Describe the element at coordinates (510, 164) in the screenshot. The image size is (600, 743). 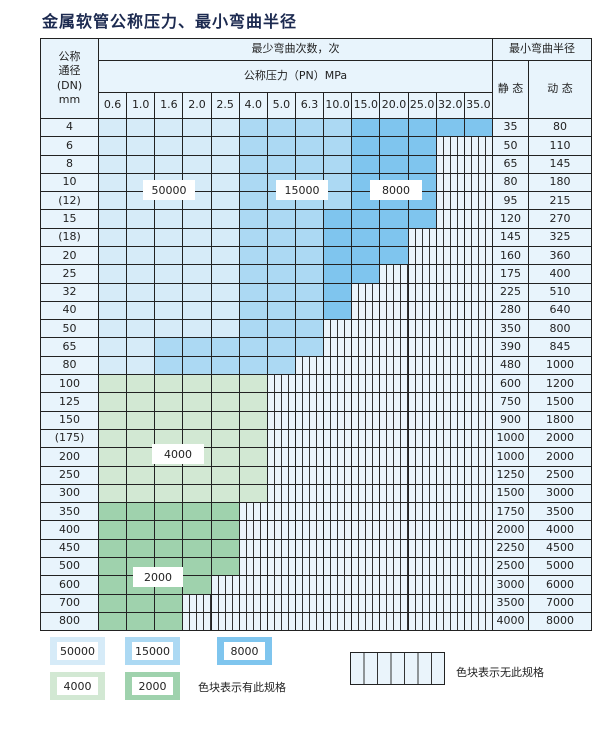
I see `static-radius-cell: 65` at that location.